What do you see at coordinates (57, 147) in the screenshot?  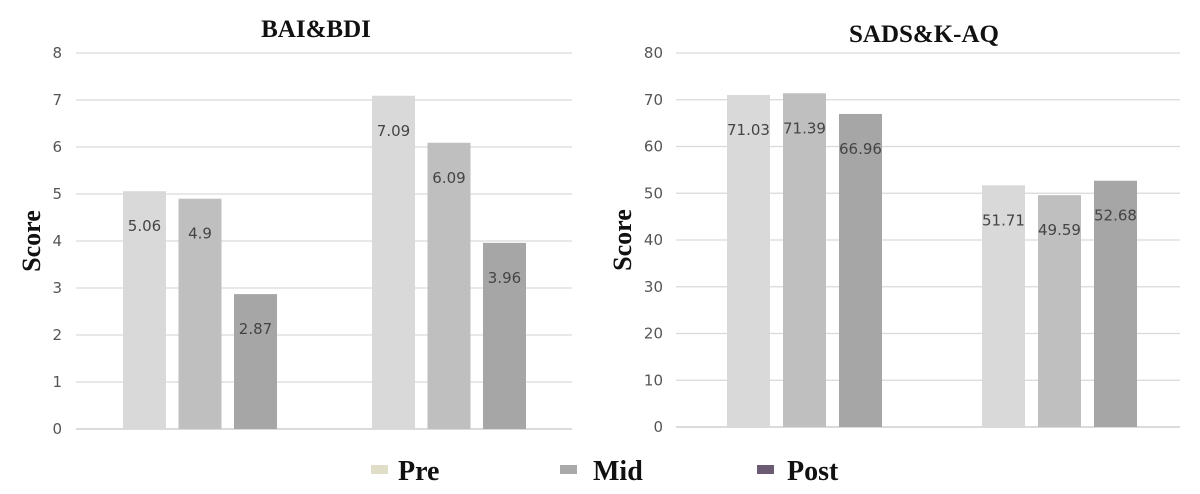 I see `chart1-y-tick-label: 6` at bounding box center [57, 147].